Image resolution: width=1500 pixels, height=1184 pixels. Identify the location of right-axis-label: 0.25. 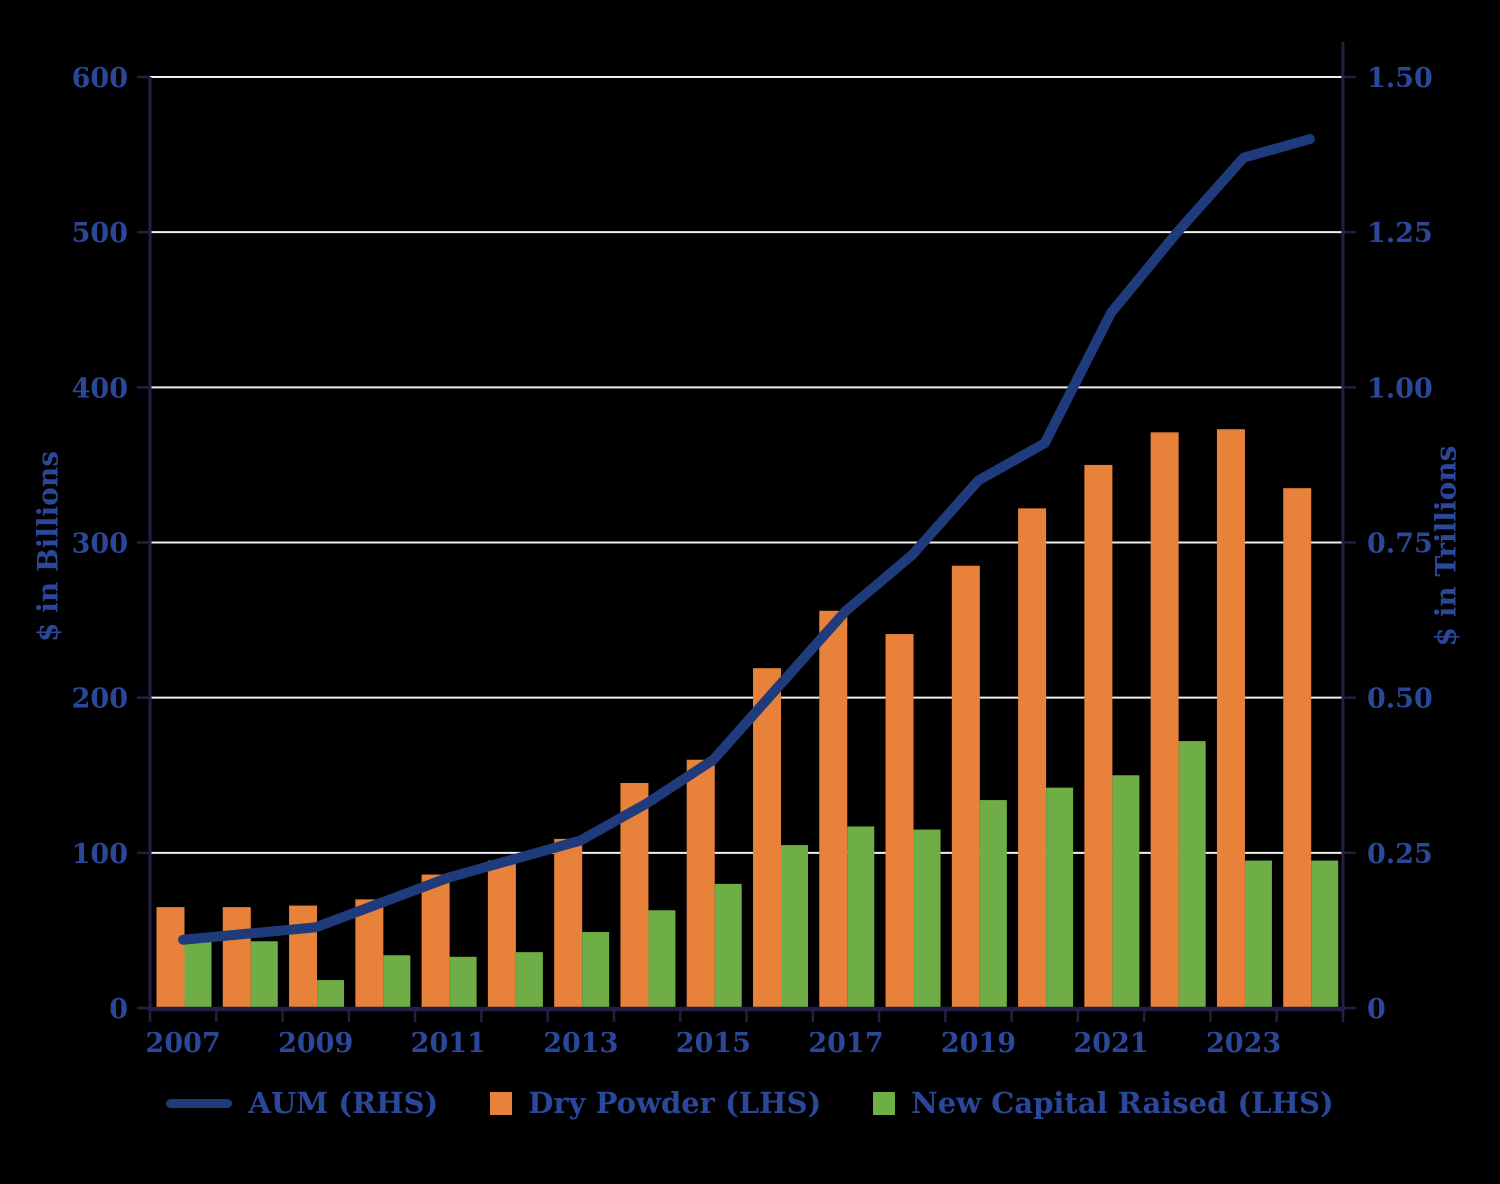
(1400, 854).